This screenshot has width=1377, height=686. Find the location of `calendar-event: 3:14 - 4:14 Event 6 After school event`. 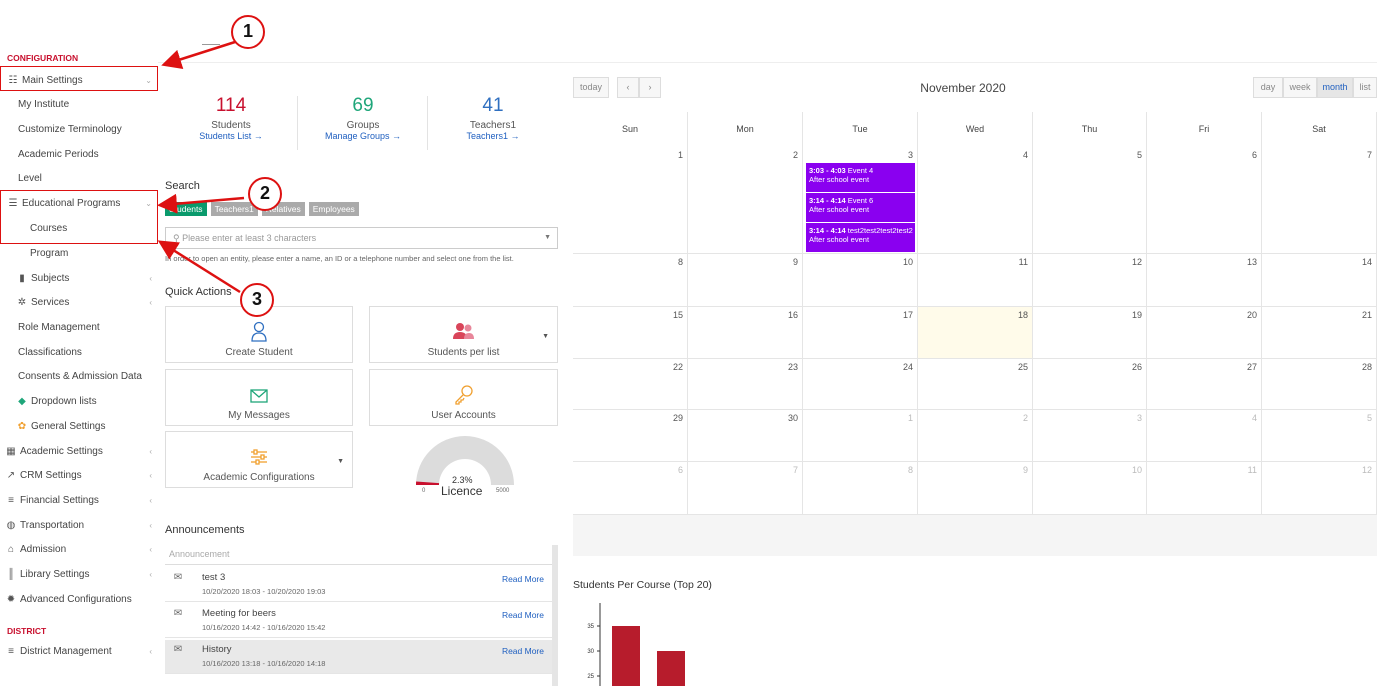

calendar-event: 3:14 - 4:14 Event 6 After school event is located at coordinates (860, 207).